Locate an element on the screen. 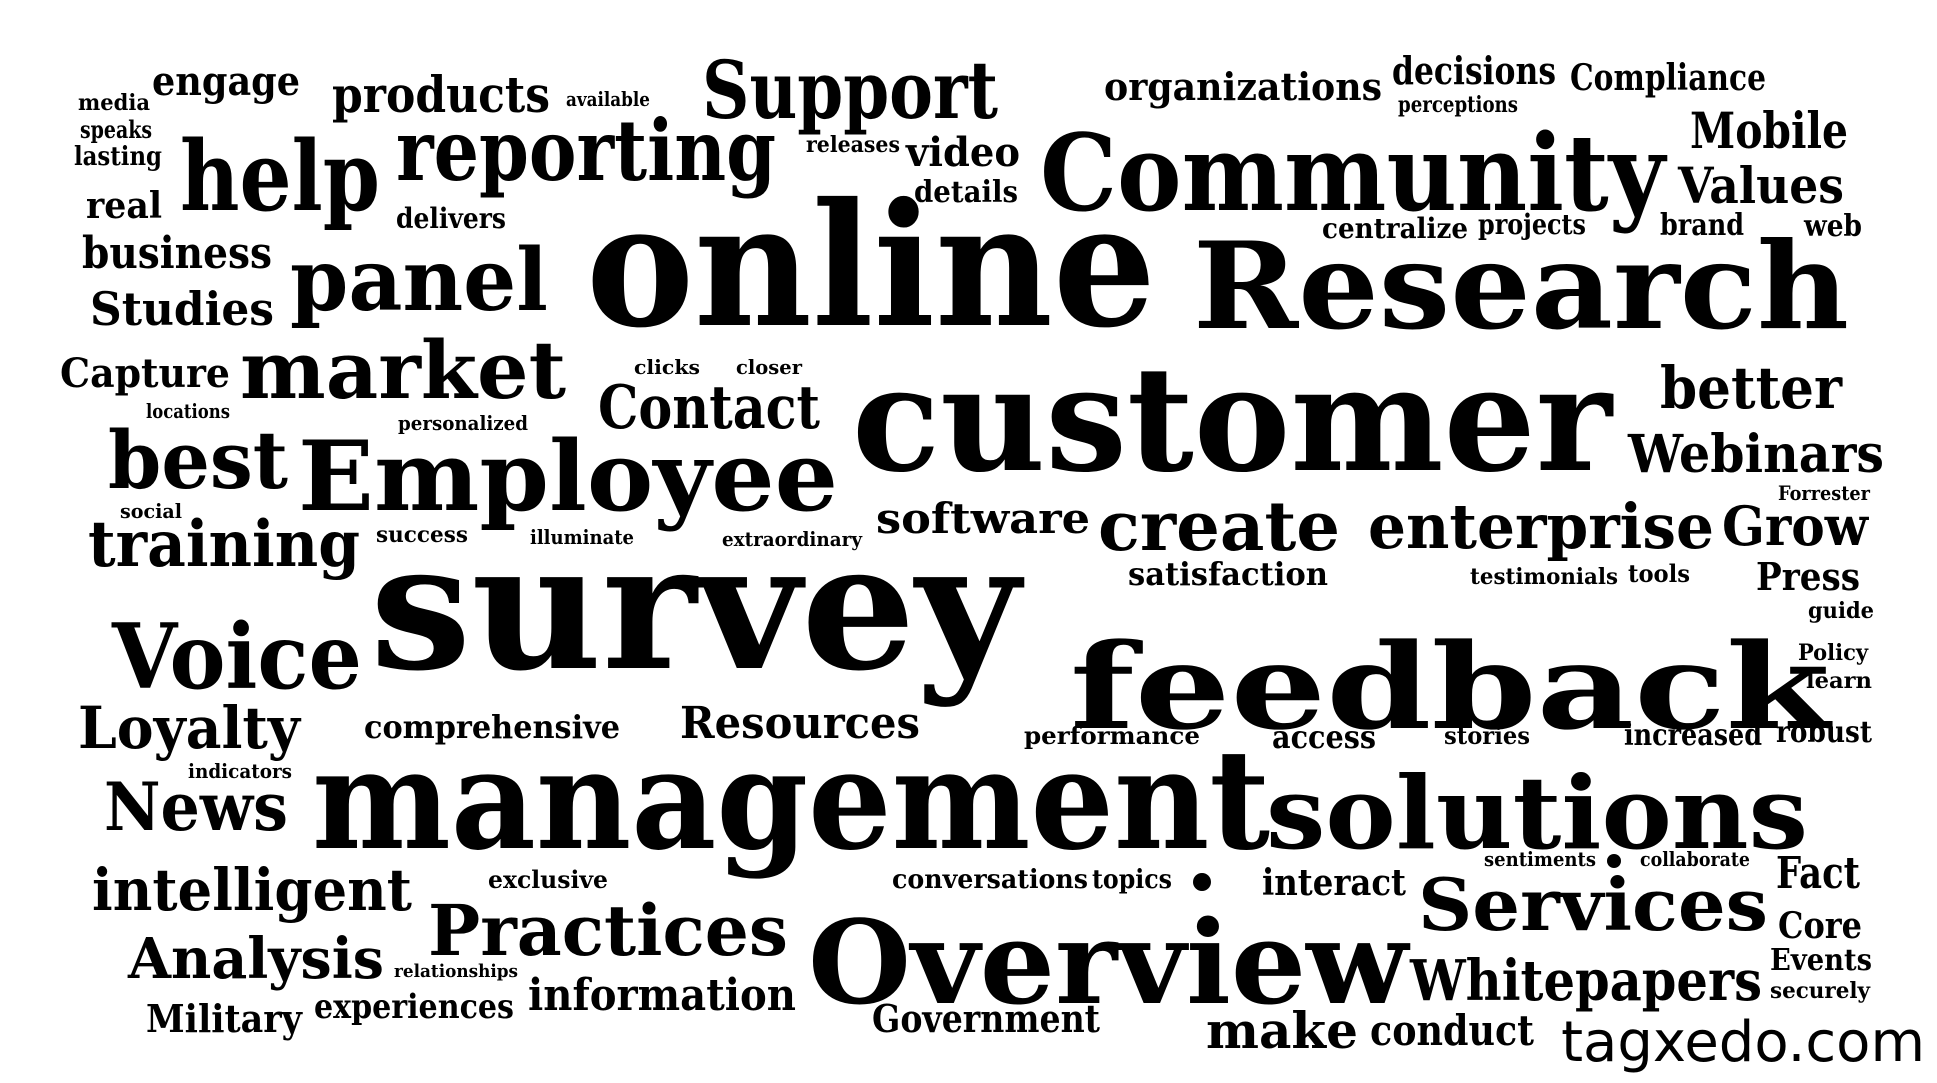  word-indicators: indicators is located at coordinates (240, 771).